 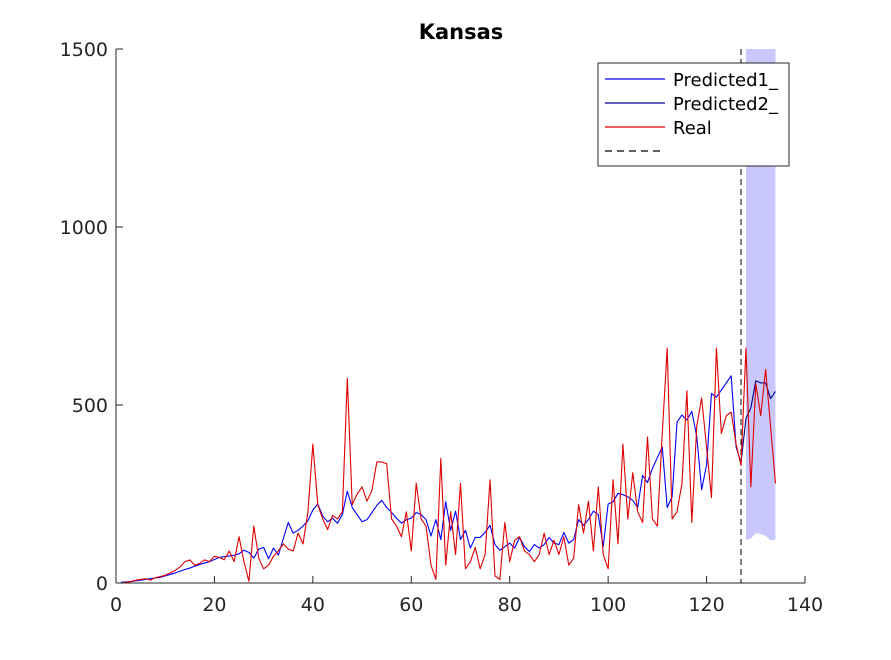 I want to click on x-tick-label: 0, so click(x=116, y=605).